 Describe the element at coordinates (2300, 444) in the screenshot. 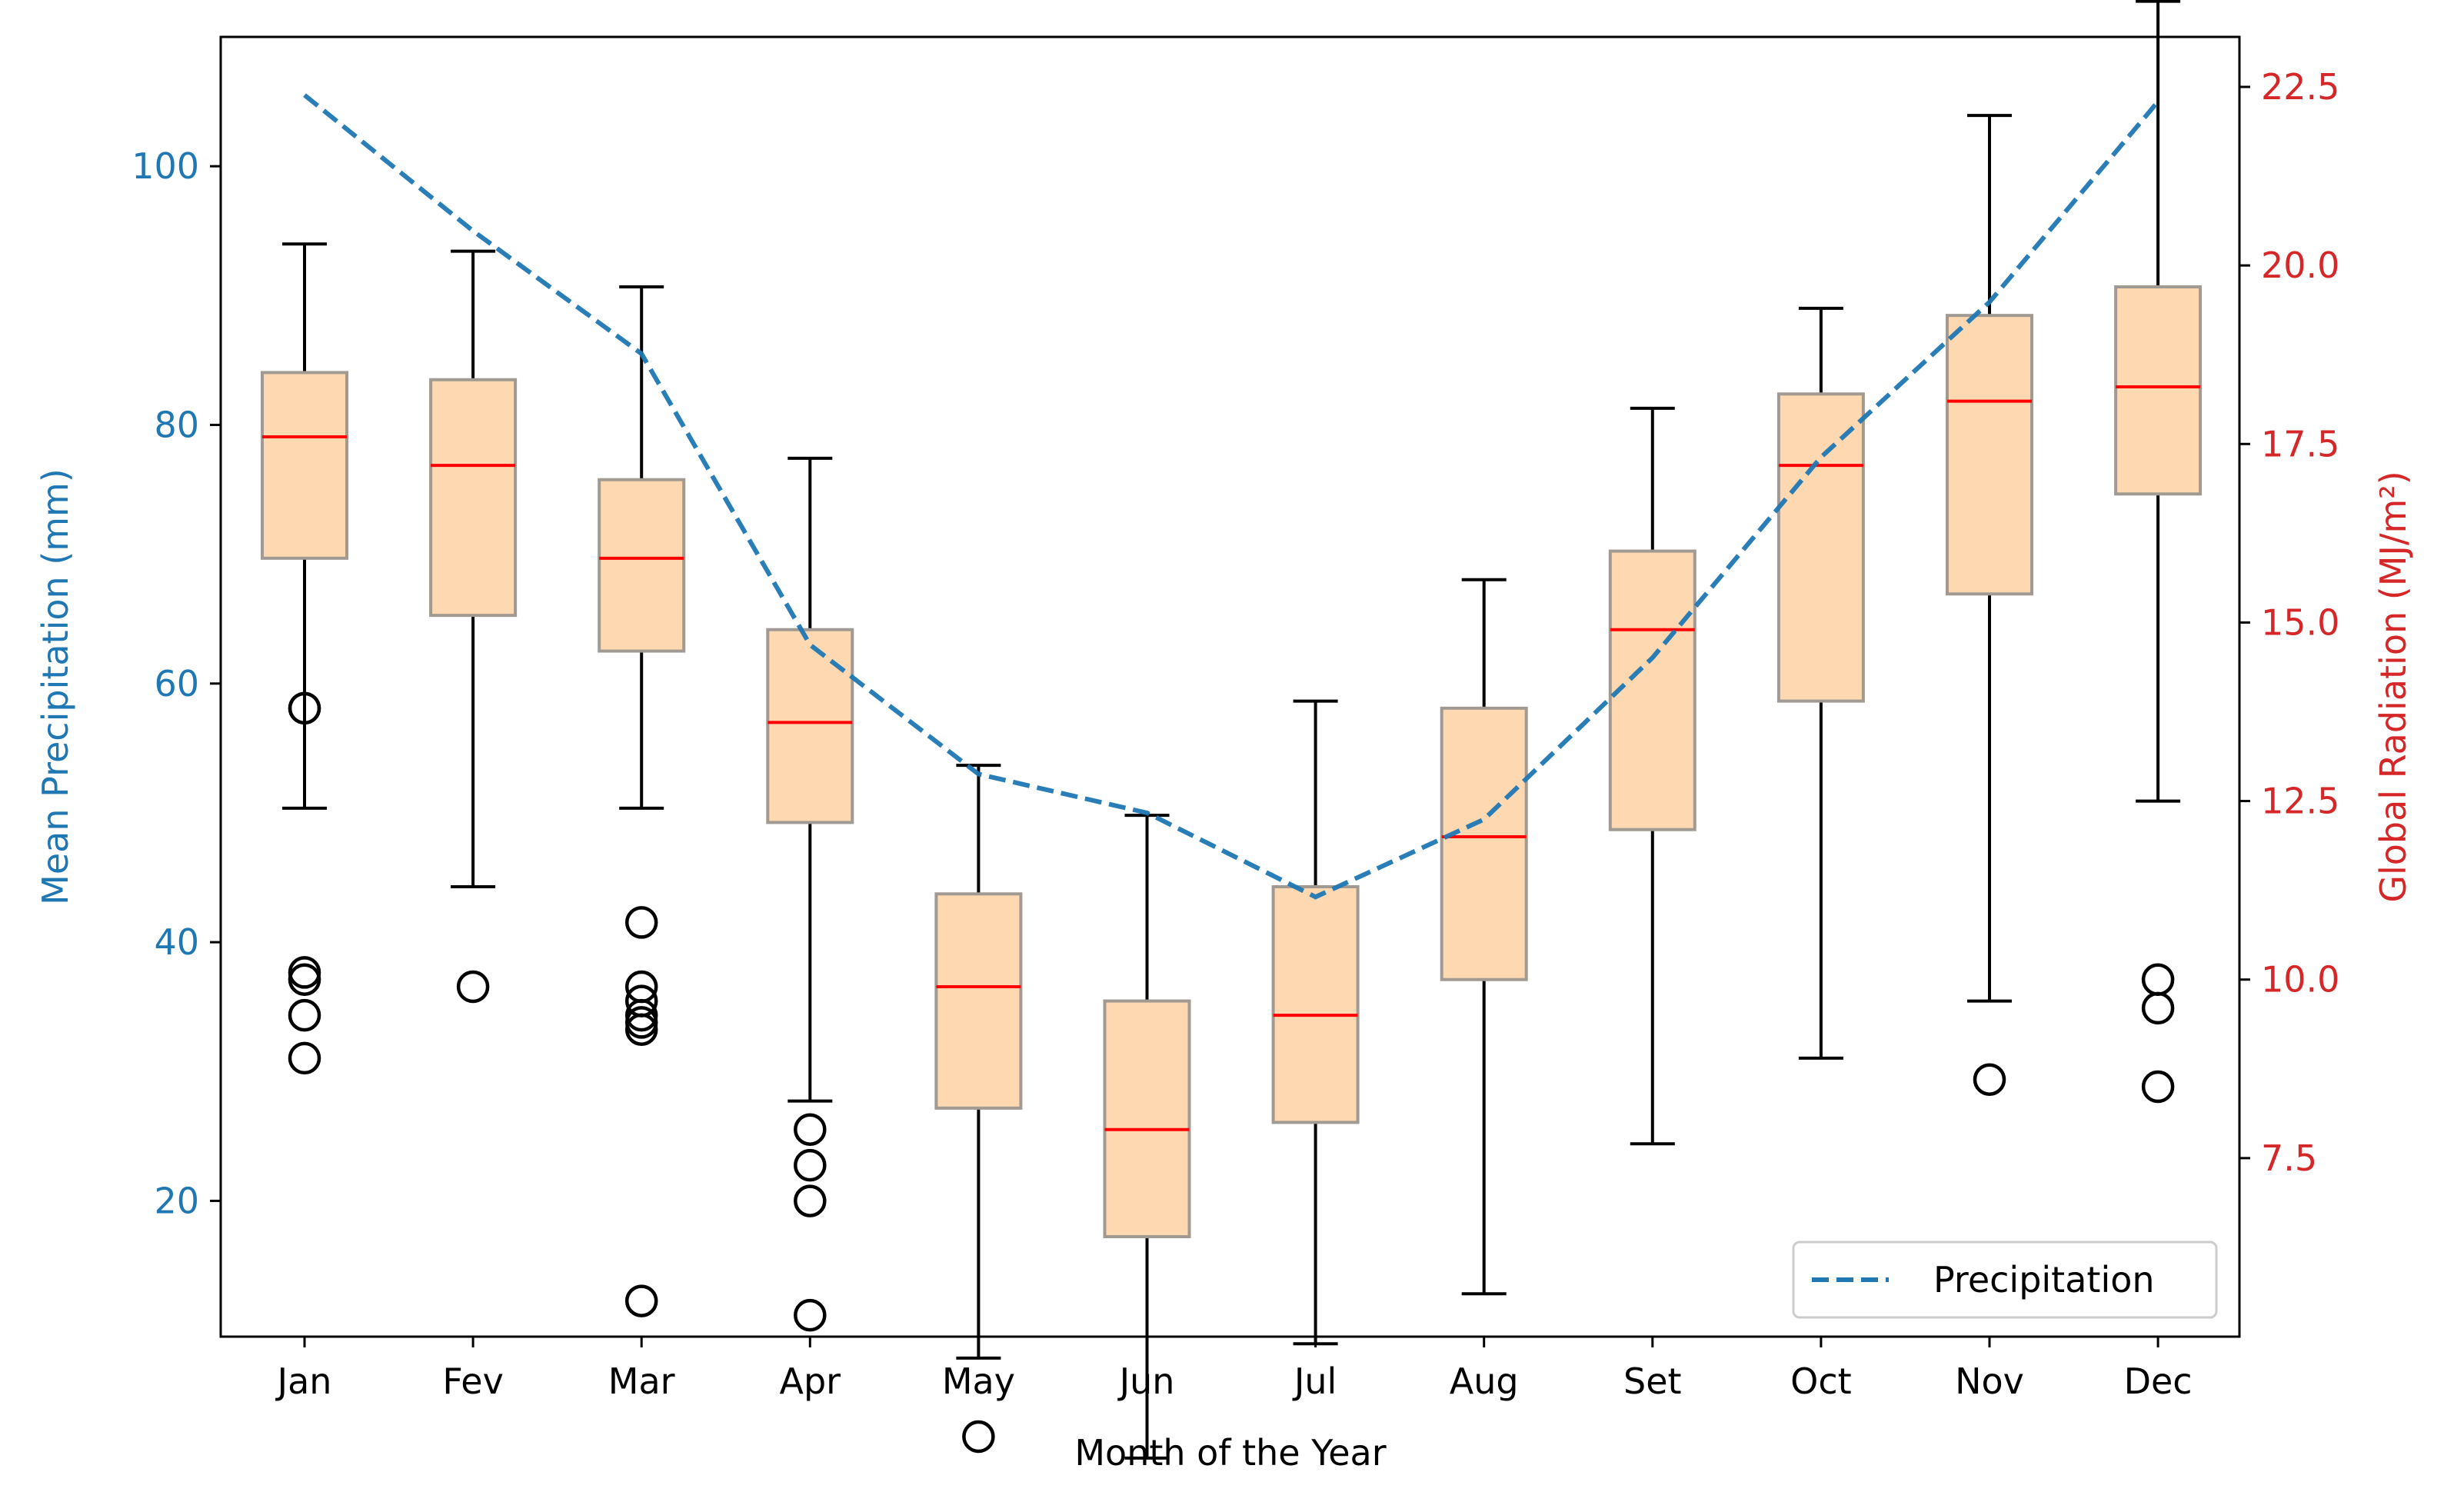

I see `y-right-tick-label: 17.5` at that location.